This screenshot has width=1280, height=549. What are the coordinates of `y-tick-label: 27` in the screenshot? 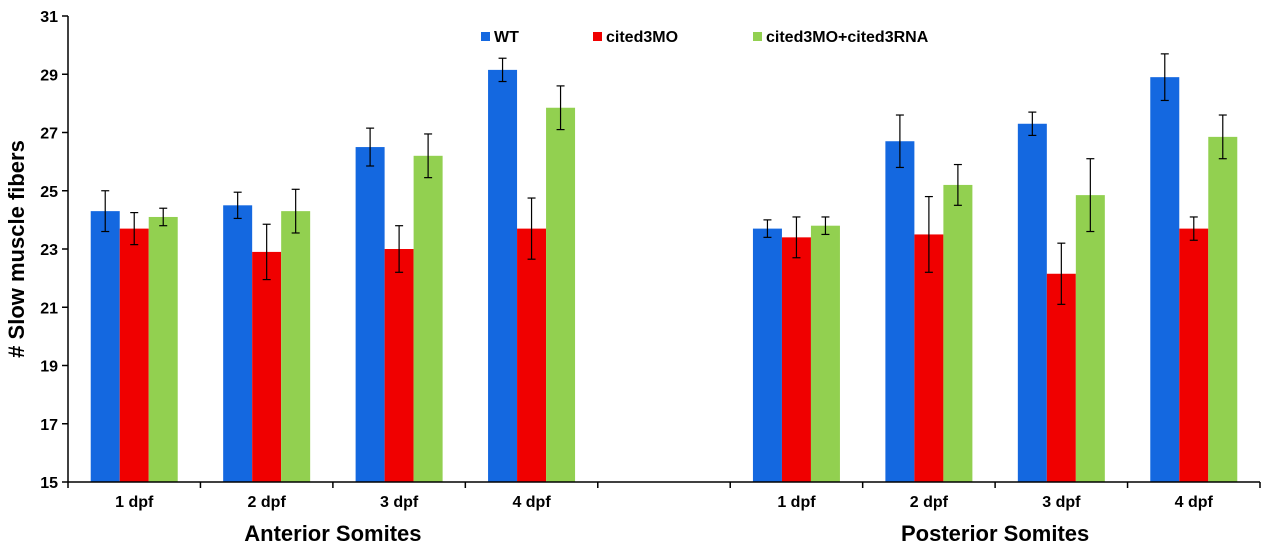 It's located at (49, 134).